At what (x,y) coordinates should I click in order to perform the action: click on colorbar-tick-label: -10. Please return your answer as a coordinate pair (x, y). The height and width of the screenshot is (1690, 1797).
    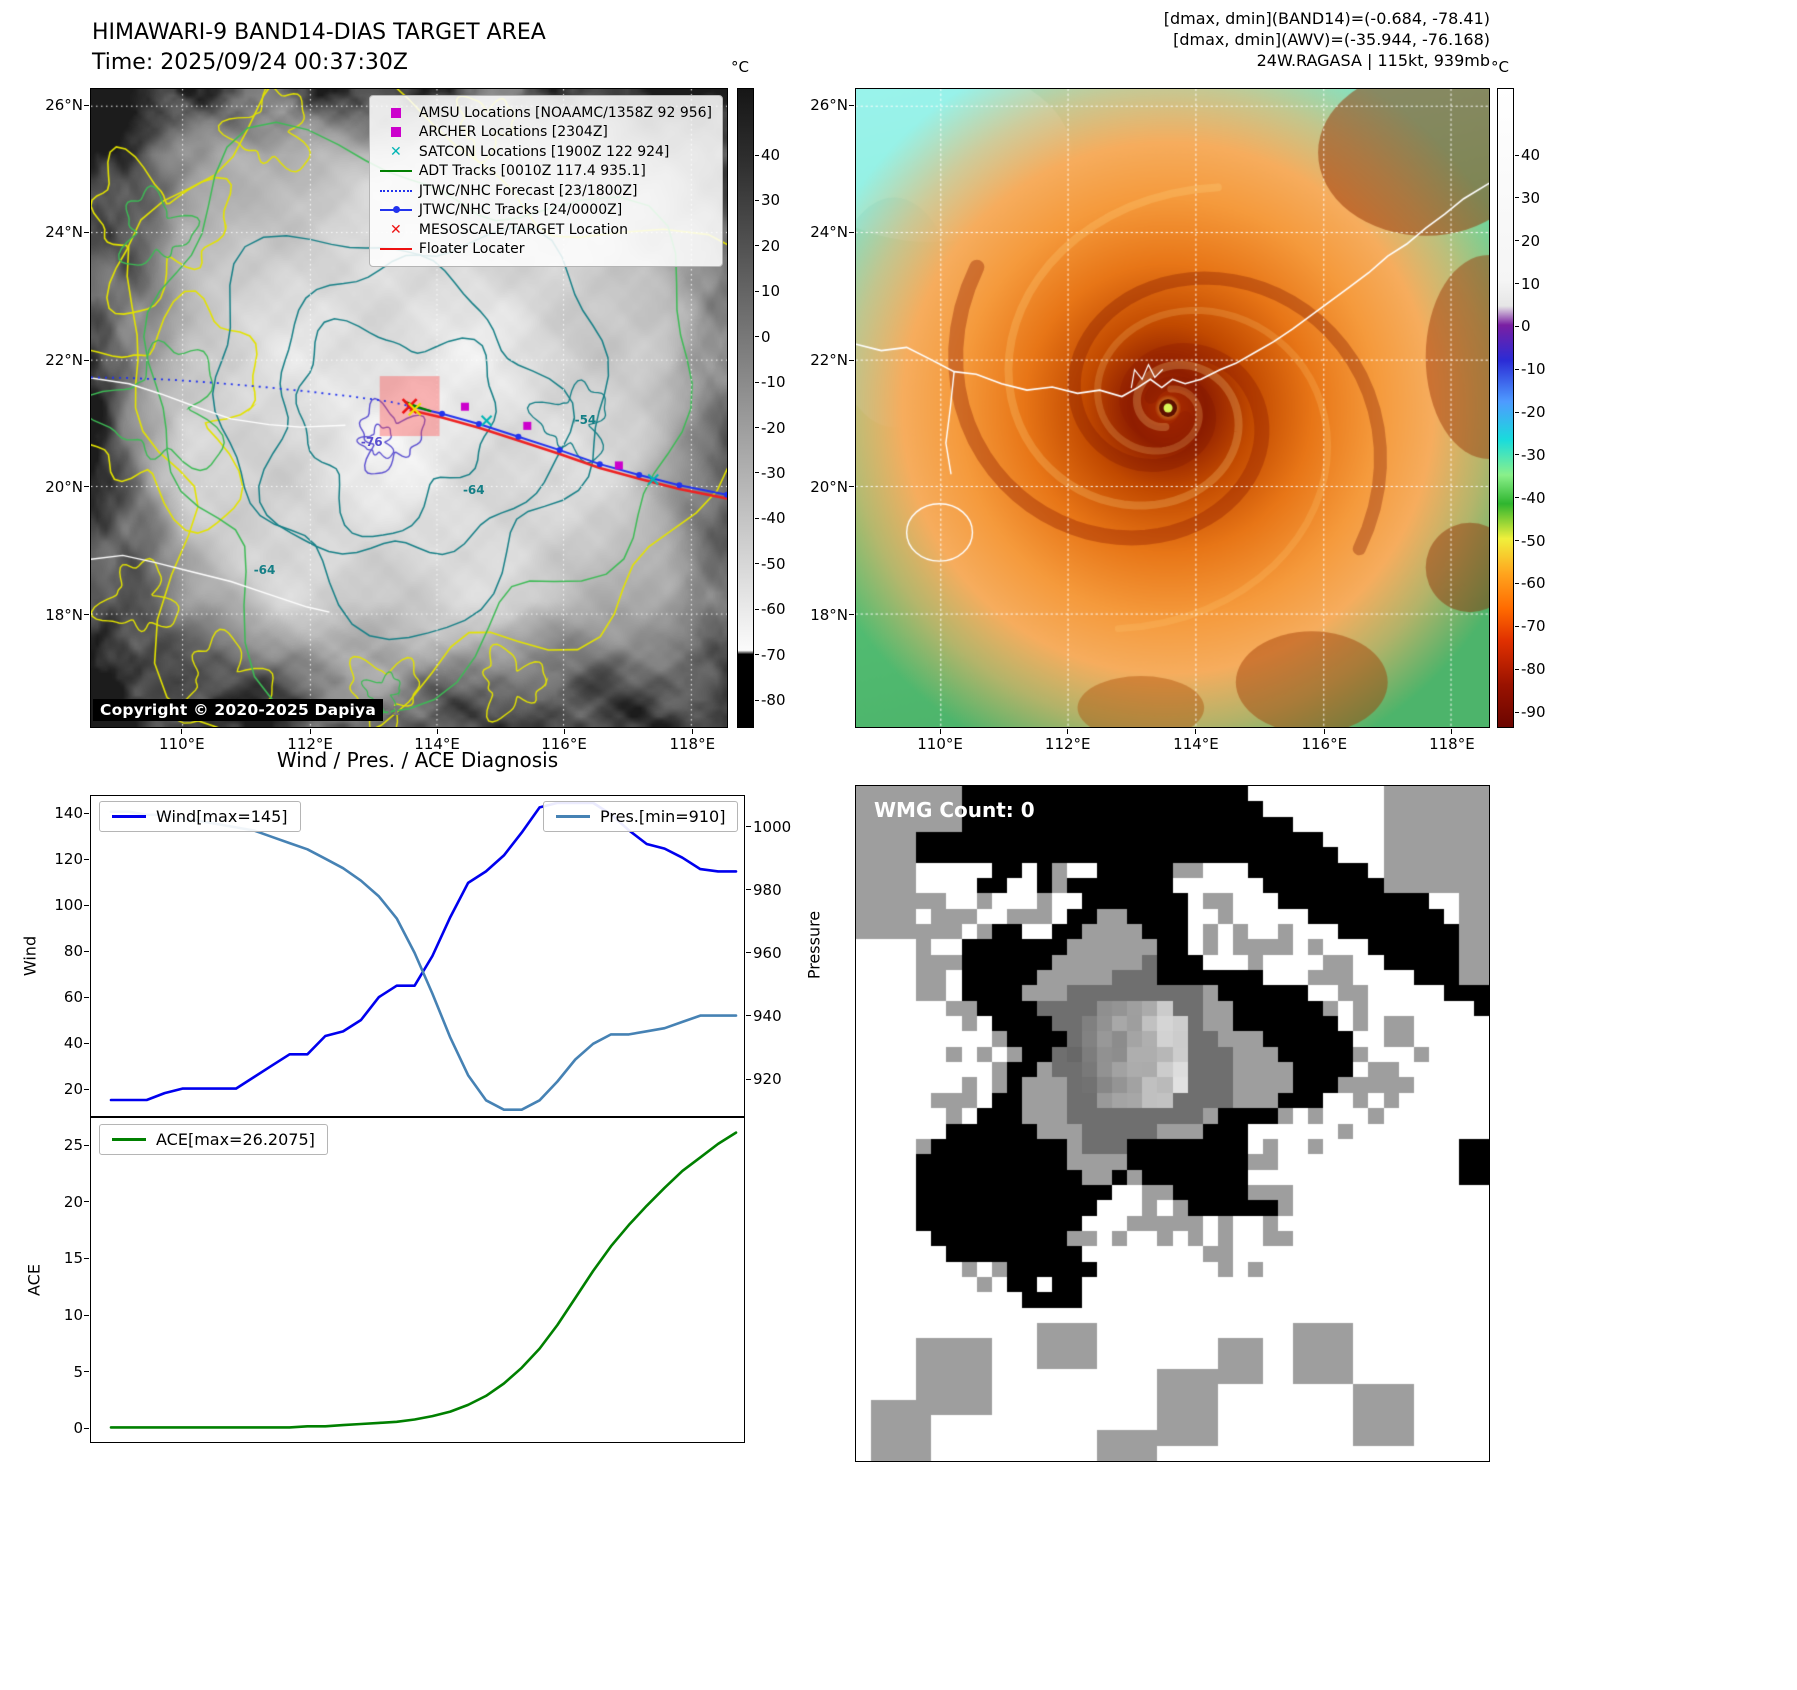
    Looking at the image, I should click on (1533, 369).